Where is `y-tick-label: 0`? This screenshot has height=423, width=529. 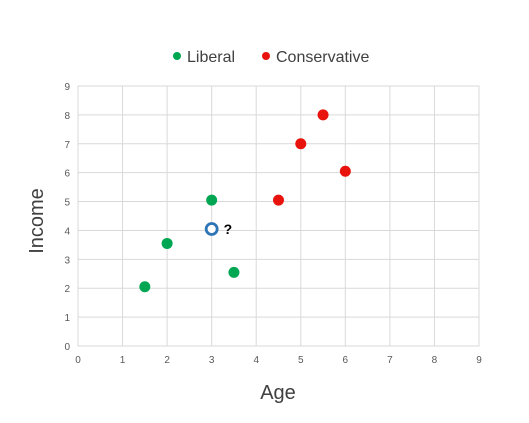
y-tick-label: 0 is located at coordinates (67, 347).